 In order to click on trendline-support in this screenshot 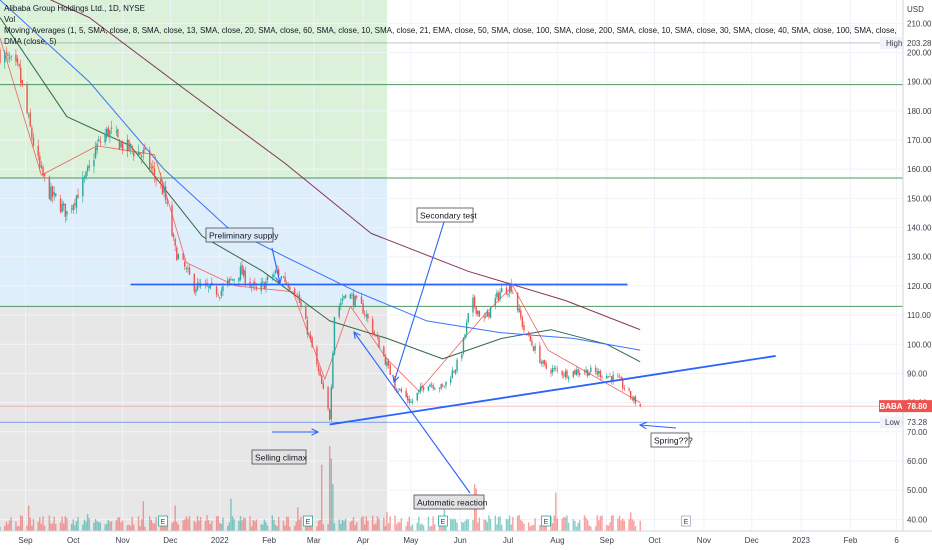, I will do `click(552, 390)`.